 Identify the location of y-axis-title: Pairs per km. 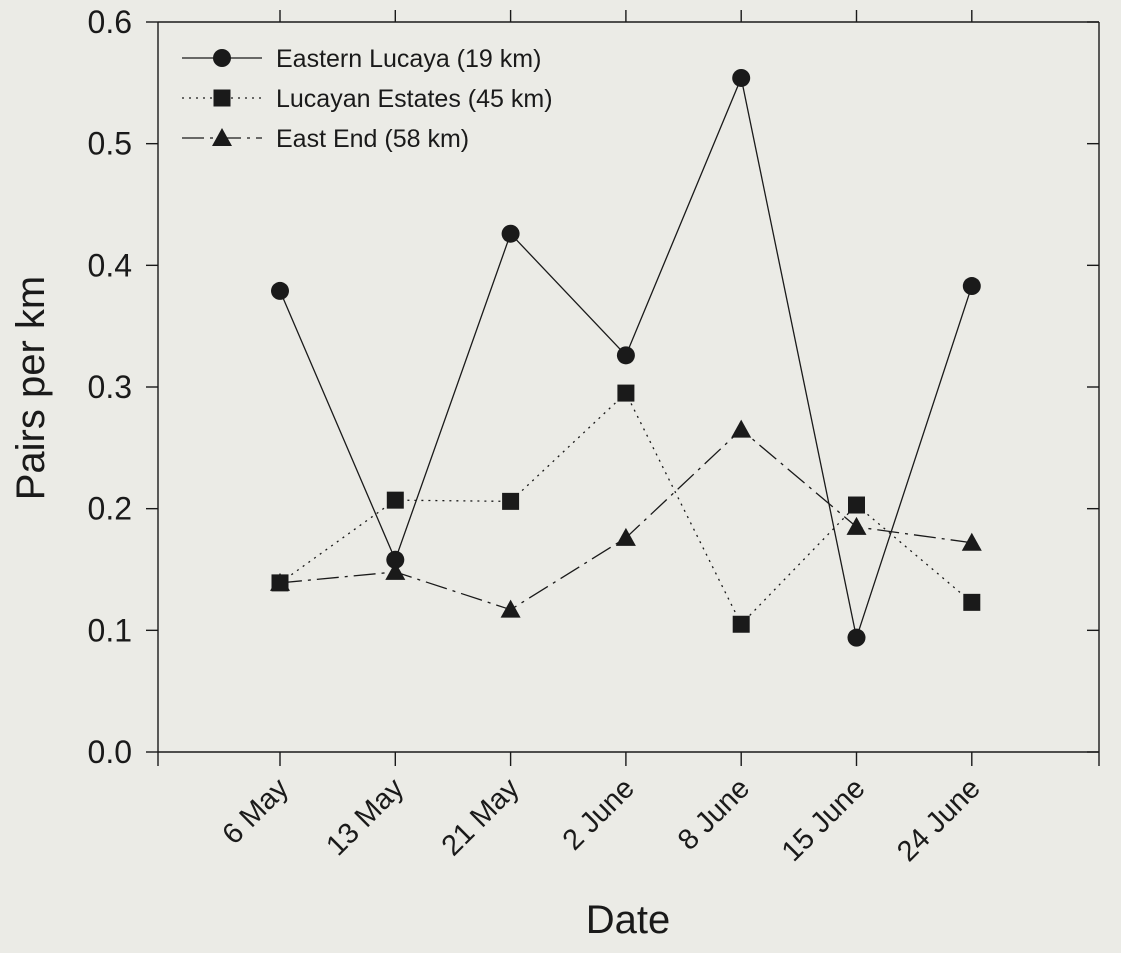
(31, 388).